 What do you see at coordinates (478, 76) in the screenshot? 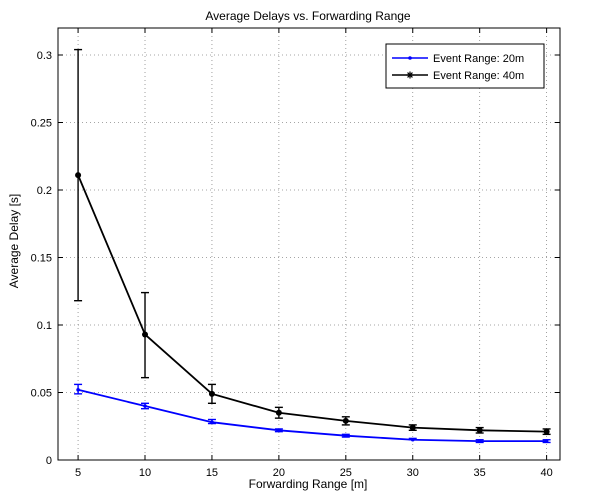
I see `legend-label: Event Range: 40m` at bounding box center [478, 76].